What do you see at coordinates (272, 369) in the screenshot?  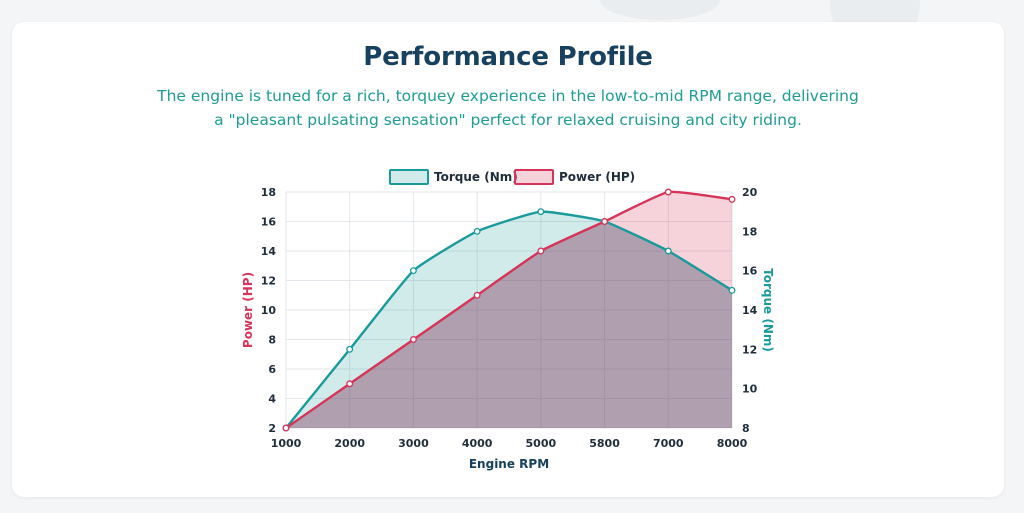 I see `y-left-tick-label: 6` at bounding box center [272, 369].